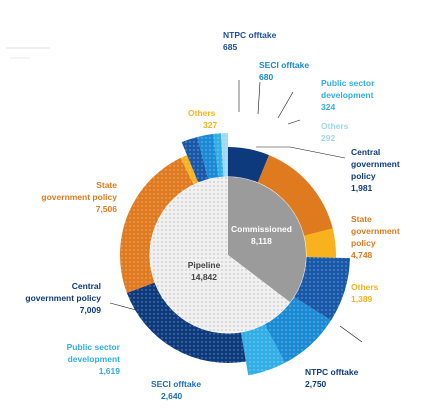 Image resolution: width=434 pixels, height=413 pixels. What do you see at coordinates (335, 126) in the screenshot?
I see `label-others-top-name: Others` at bounding box center [335, 126].